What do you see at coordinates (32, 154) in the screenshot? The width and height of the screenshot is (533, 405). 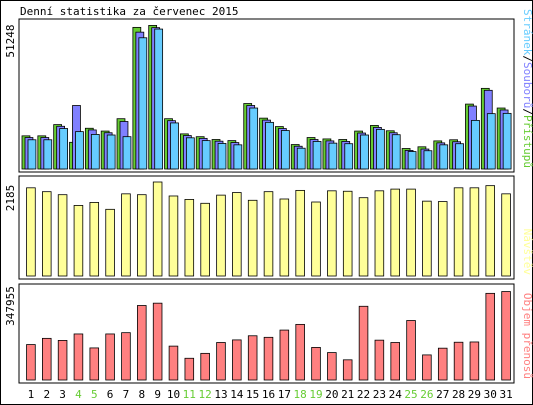 I see `bar-stránek-day-1` at bounding box center [32, 154].